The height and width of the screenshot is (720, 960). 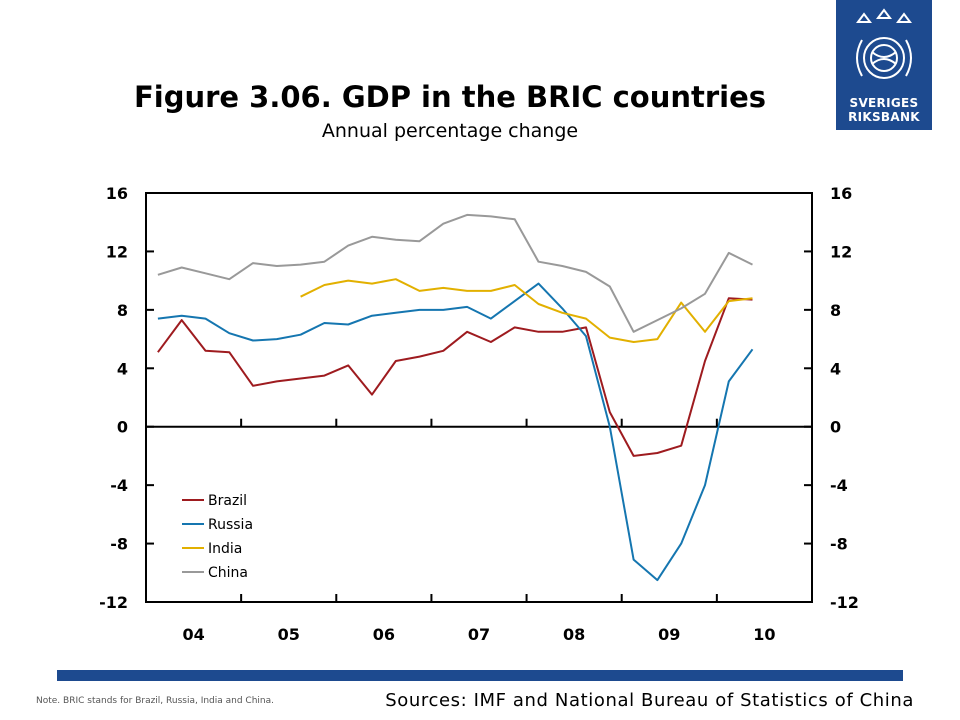 I want to click on y-tick-label-right: -8, so click(x=839, y=544).